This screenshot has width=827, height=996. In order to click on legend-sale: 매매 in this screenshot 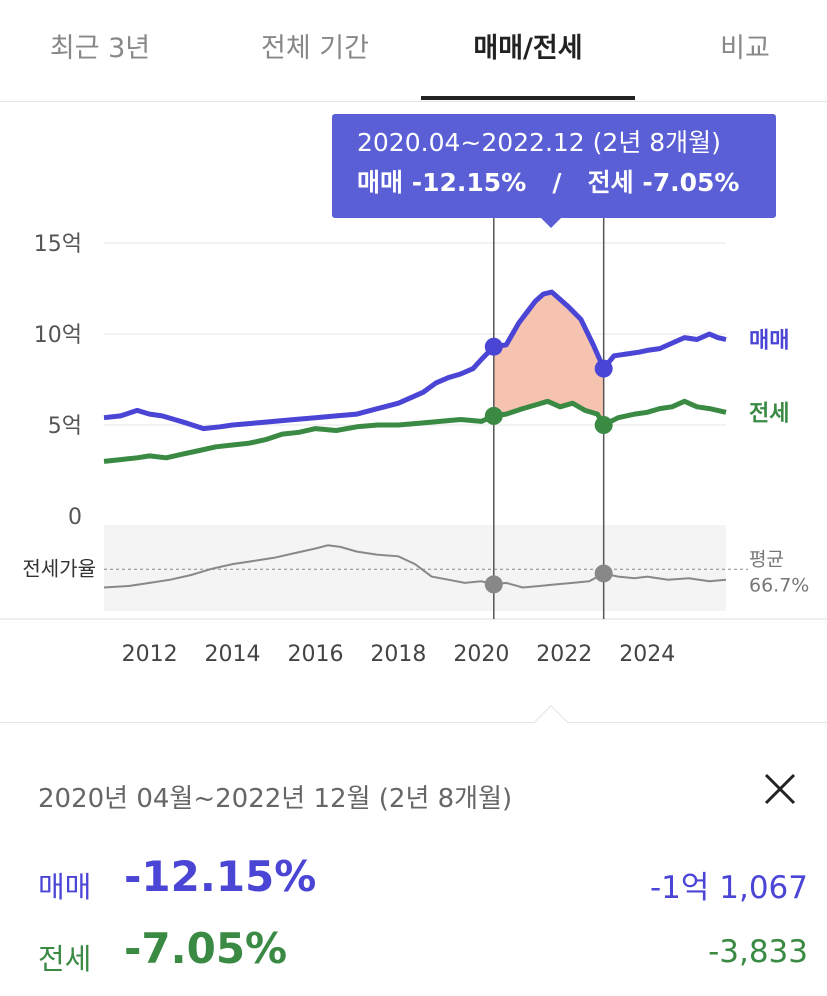, I will do `click(769, 340)`.